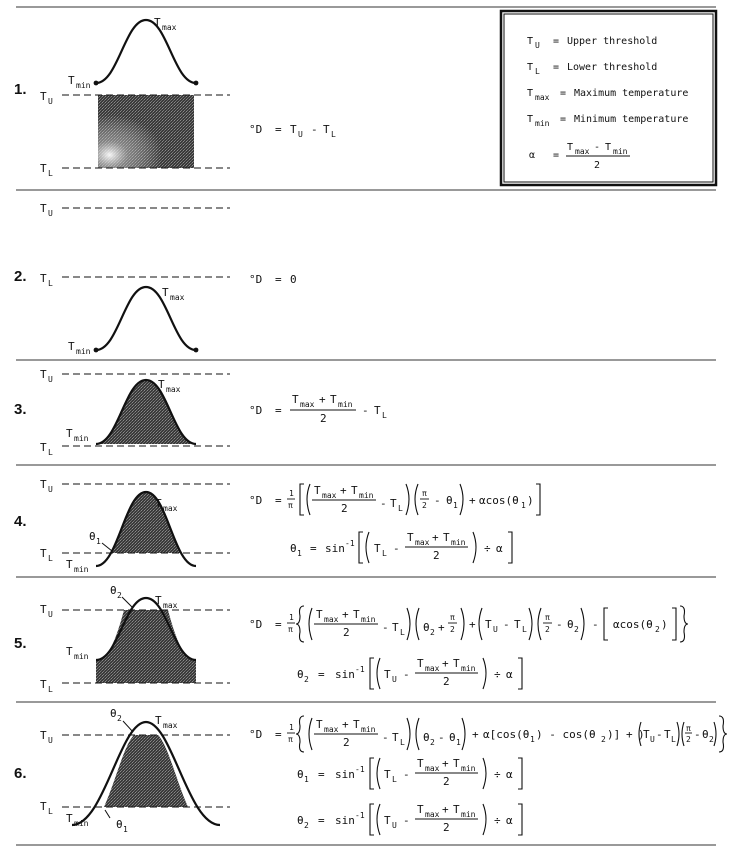  I want to click on case-number: 5., so click(20, 643).